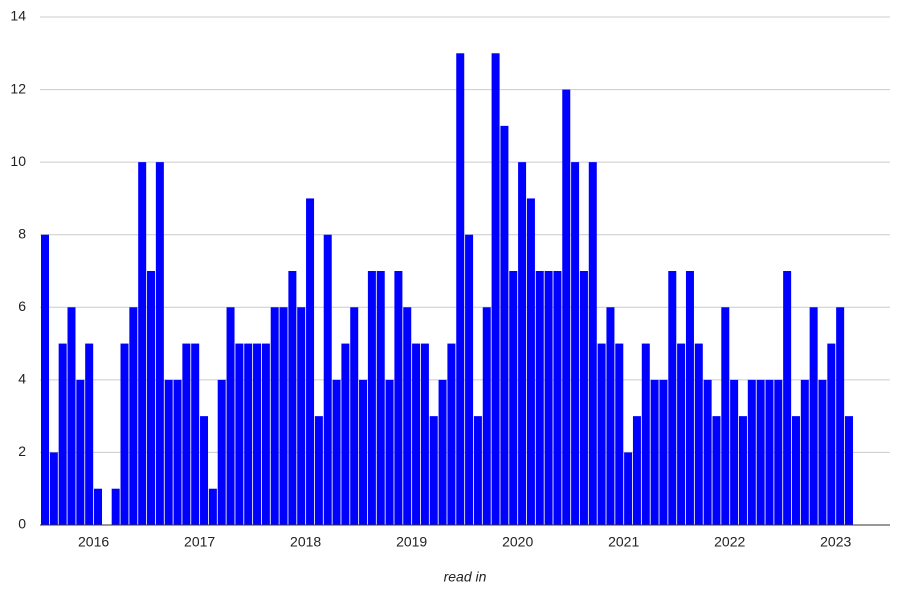 The image size is (900, 597). What do you see at coordinates (465, 577) in the screenshot?
I see `x-axis-title: read in` at bounding box center [465, 577].